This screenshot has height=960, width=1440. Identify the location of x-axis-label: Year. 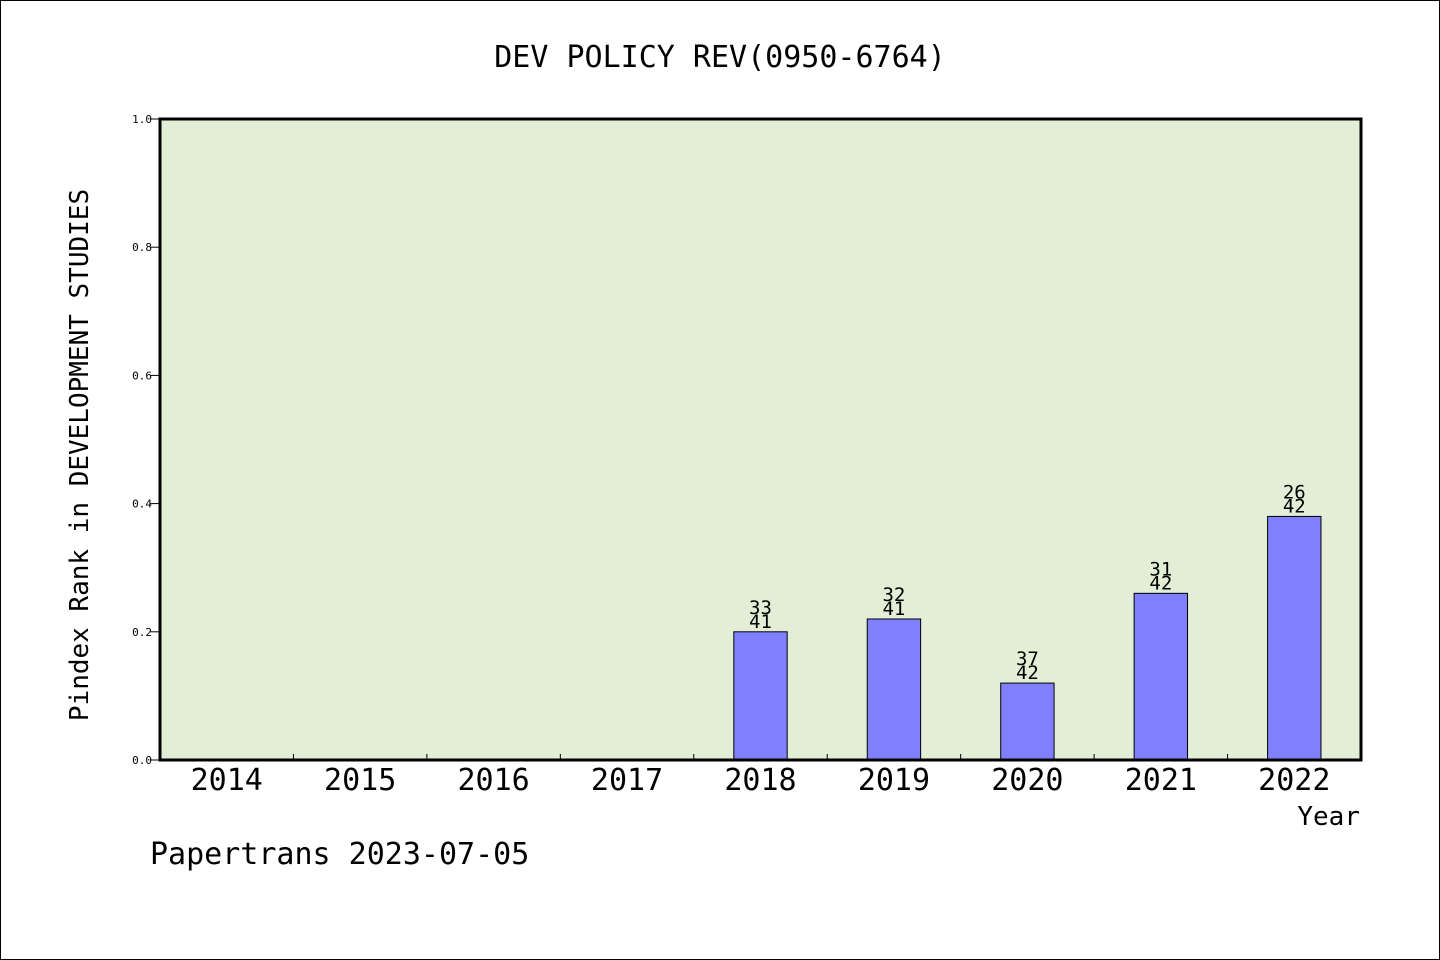
(1328, 817).